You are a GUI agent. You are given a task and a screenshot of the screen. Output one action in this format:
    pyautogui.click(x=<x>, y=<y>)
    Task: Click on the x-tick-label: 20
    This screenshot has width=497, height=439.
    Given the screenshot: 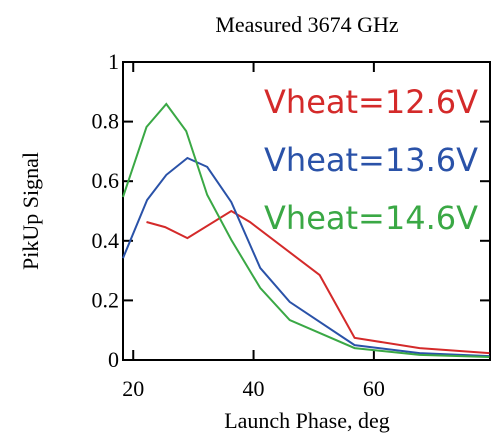 What is the action you would take?
    pyautogui.click(x=133, y=388)
    